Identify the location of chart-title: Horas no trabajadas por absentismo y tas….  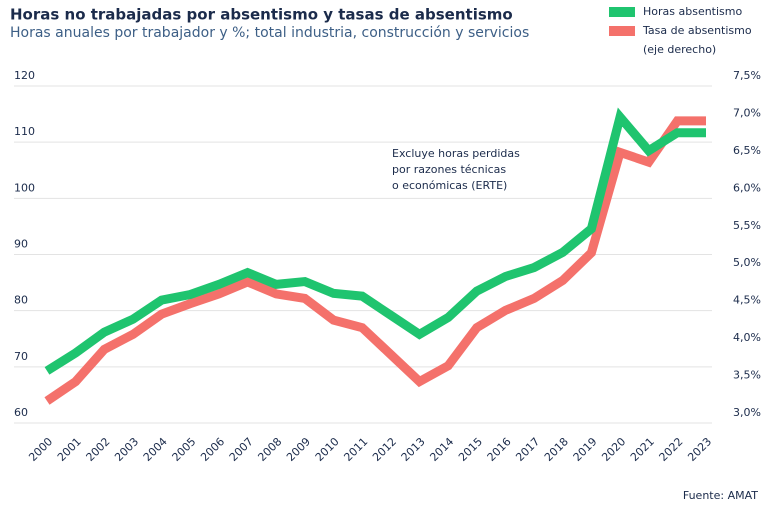
(261, 15).